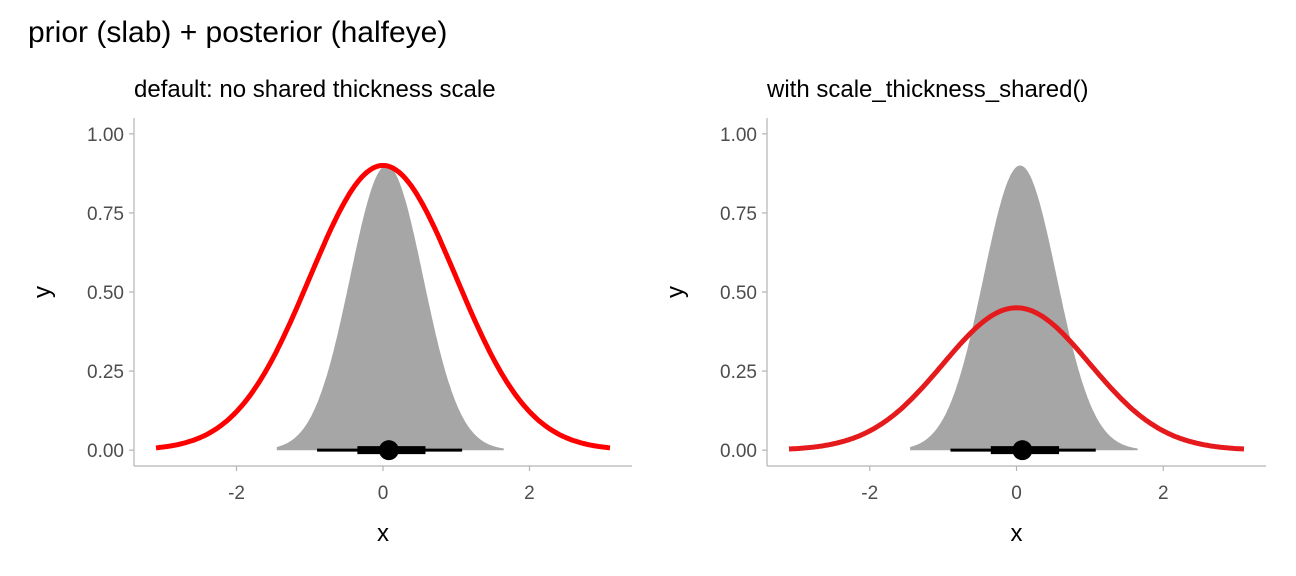 This screenshot has height=576, width=1296. Describe the element at coordinates (237, 32) in the screenshot. I see `figure-title: prior (slab) + posterior (halfeye)` at that location.